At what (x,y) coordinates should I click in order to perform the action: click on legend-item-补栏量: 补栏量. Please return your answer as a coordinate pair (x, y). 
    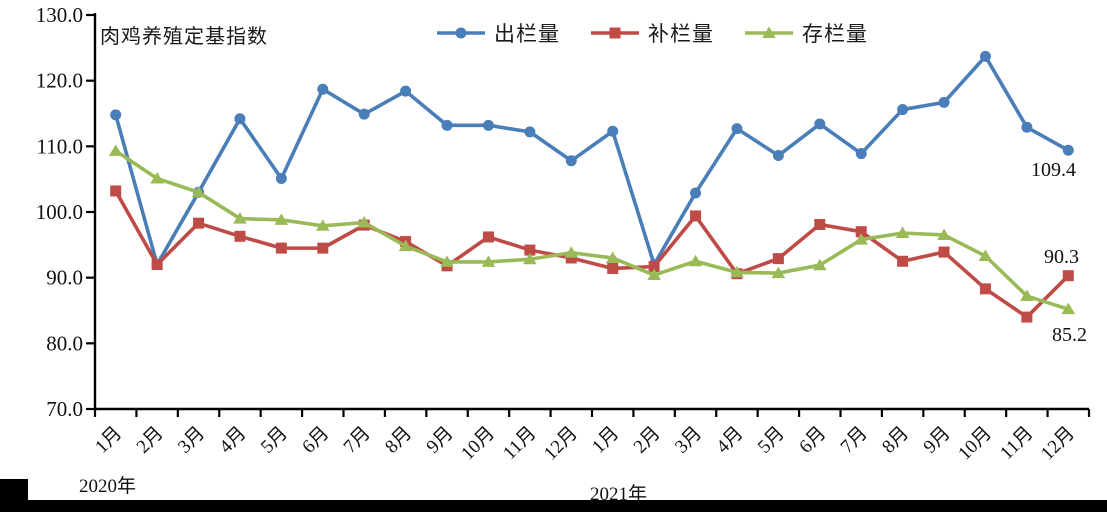
    Looking at the image, I should click on (652, 33).